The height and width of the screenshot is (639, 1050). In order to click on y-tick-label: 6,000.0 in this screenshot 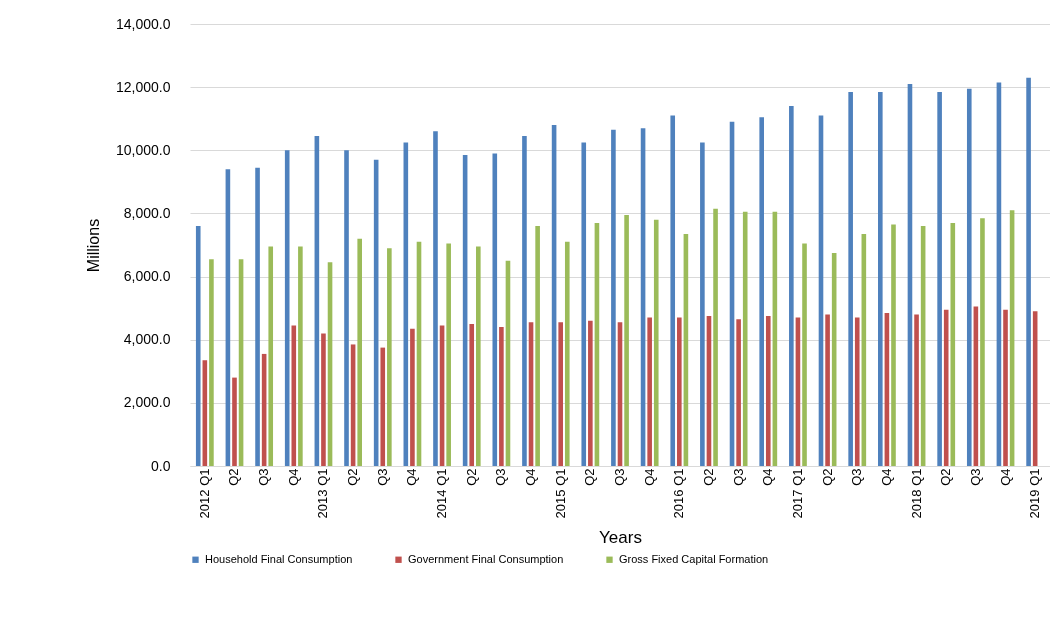, I will do `click(147, 276)`.